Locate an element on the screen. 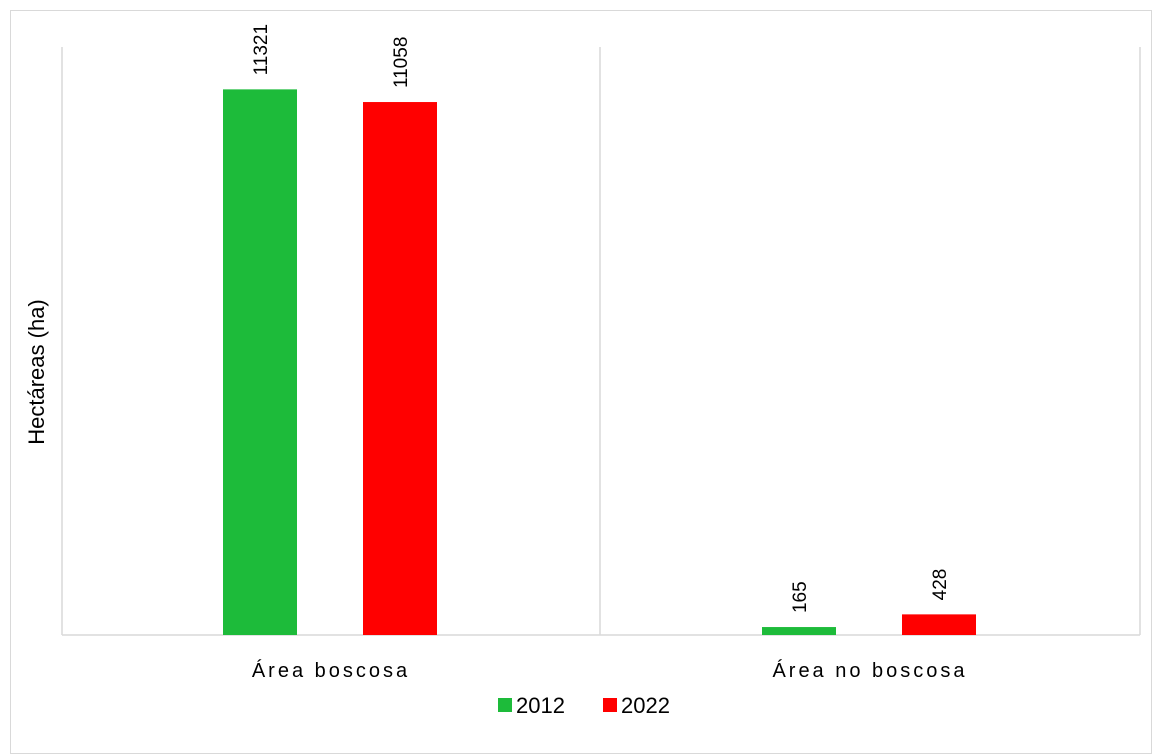 This screenshot has width=1153, height=756. legend: 2012 2022 is located at coordinates (584, 705).